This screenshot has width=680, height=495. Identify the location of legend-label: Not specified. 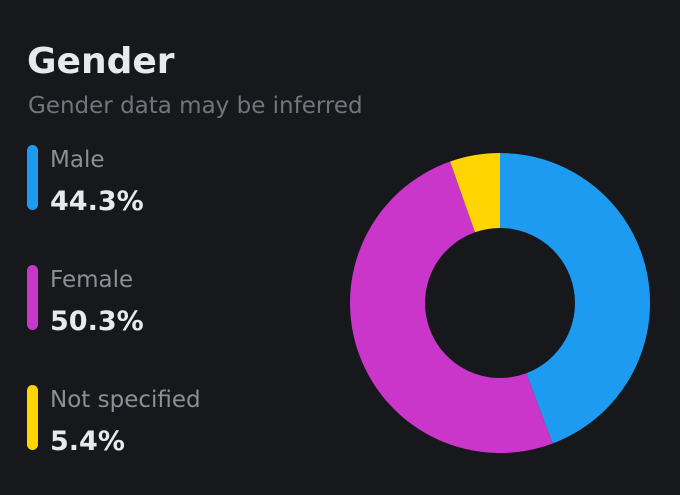
(125, 400).